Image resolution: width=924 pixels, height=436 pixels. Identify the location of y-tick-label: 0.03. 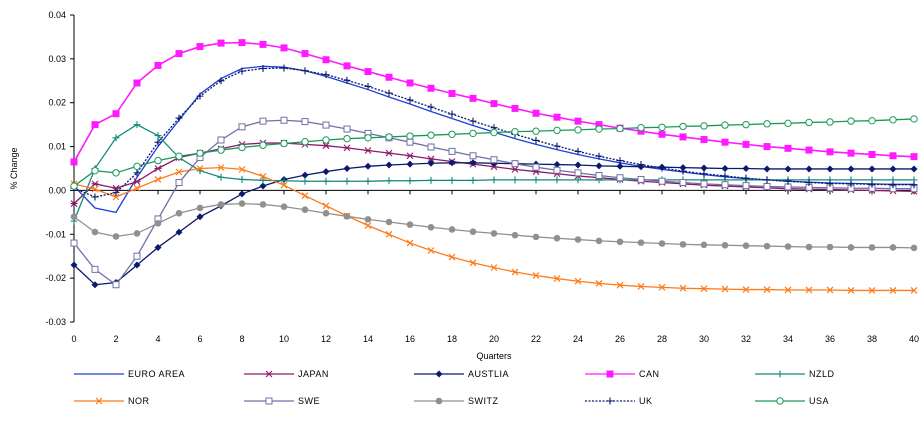
(57, 59).